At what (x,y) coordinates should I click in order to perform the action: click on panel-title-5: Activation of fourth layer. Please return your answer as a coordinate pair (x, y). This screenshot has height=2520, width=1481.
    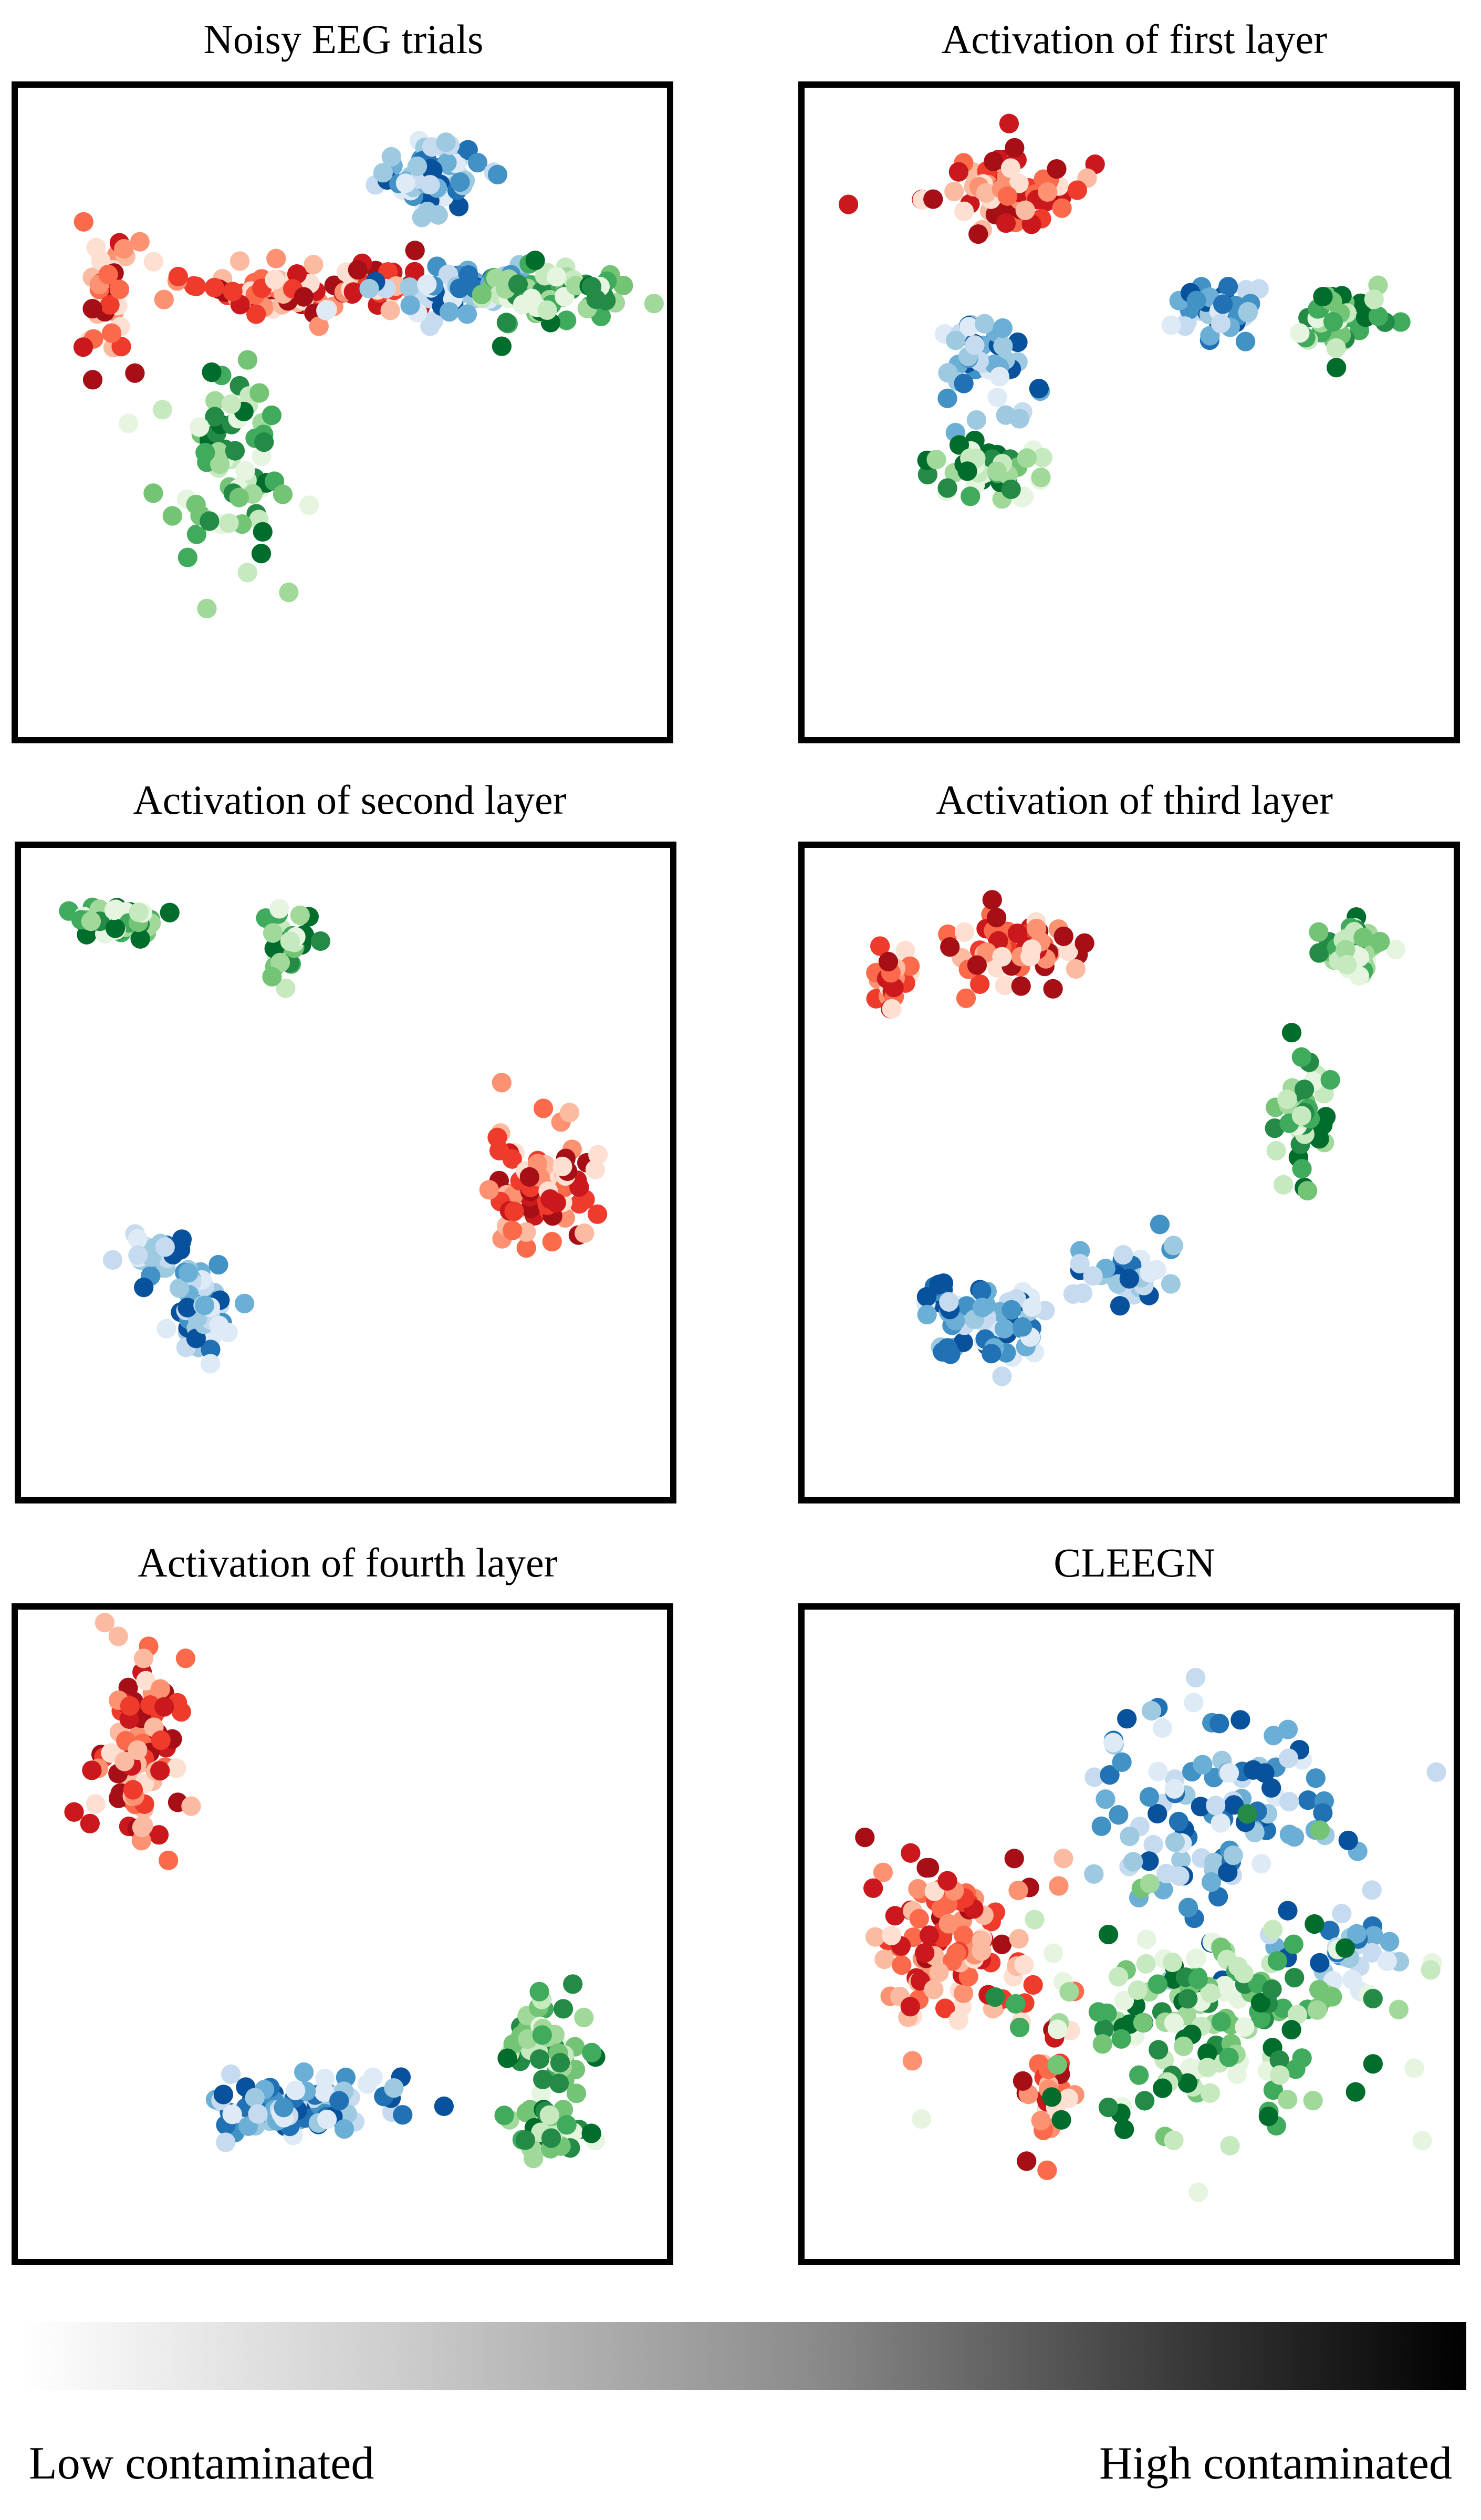
    Looking at the image, I should click on (348, 1562).